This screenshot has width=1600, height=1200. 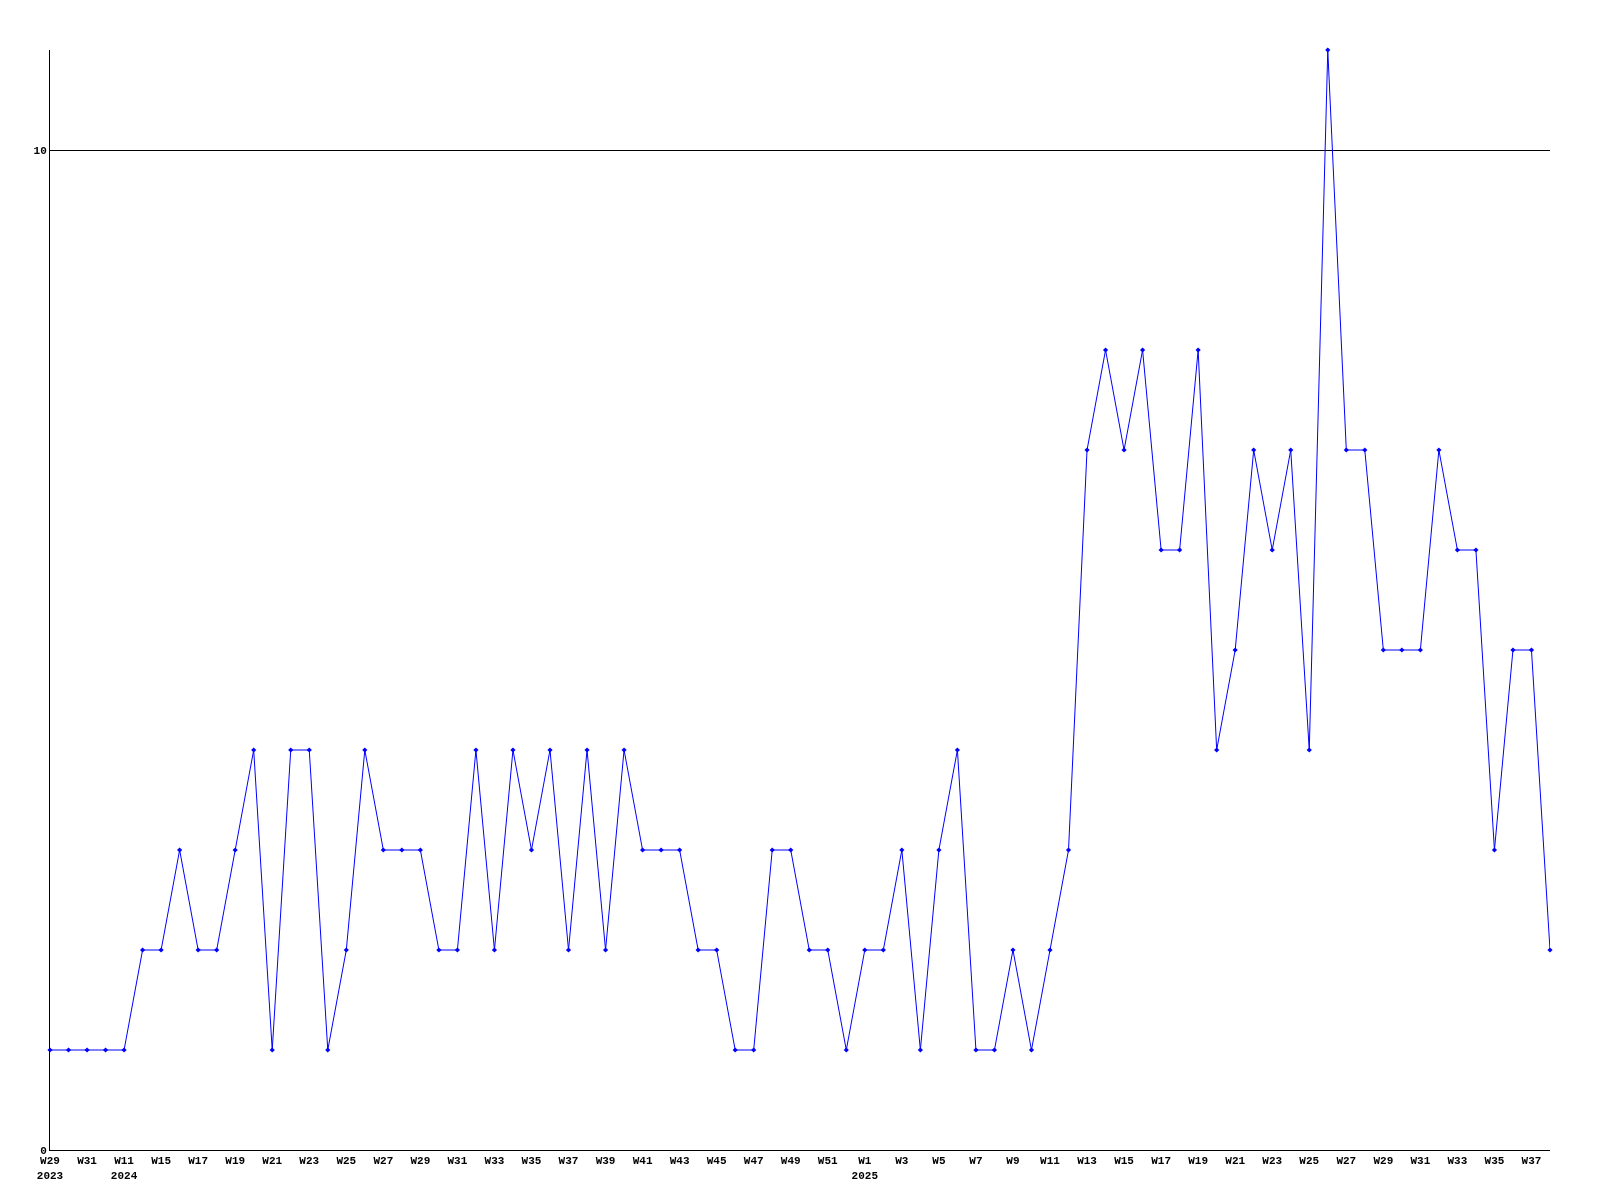 What do you see at coordinates (902, 1161) in the screenshot?
I see `x-tick-label: W3` at bounding box center [902, 1161].